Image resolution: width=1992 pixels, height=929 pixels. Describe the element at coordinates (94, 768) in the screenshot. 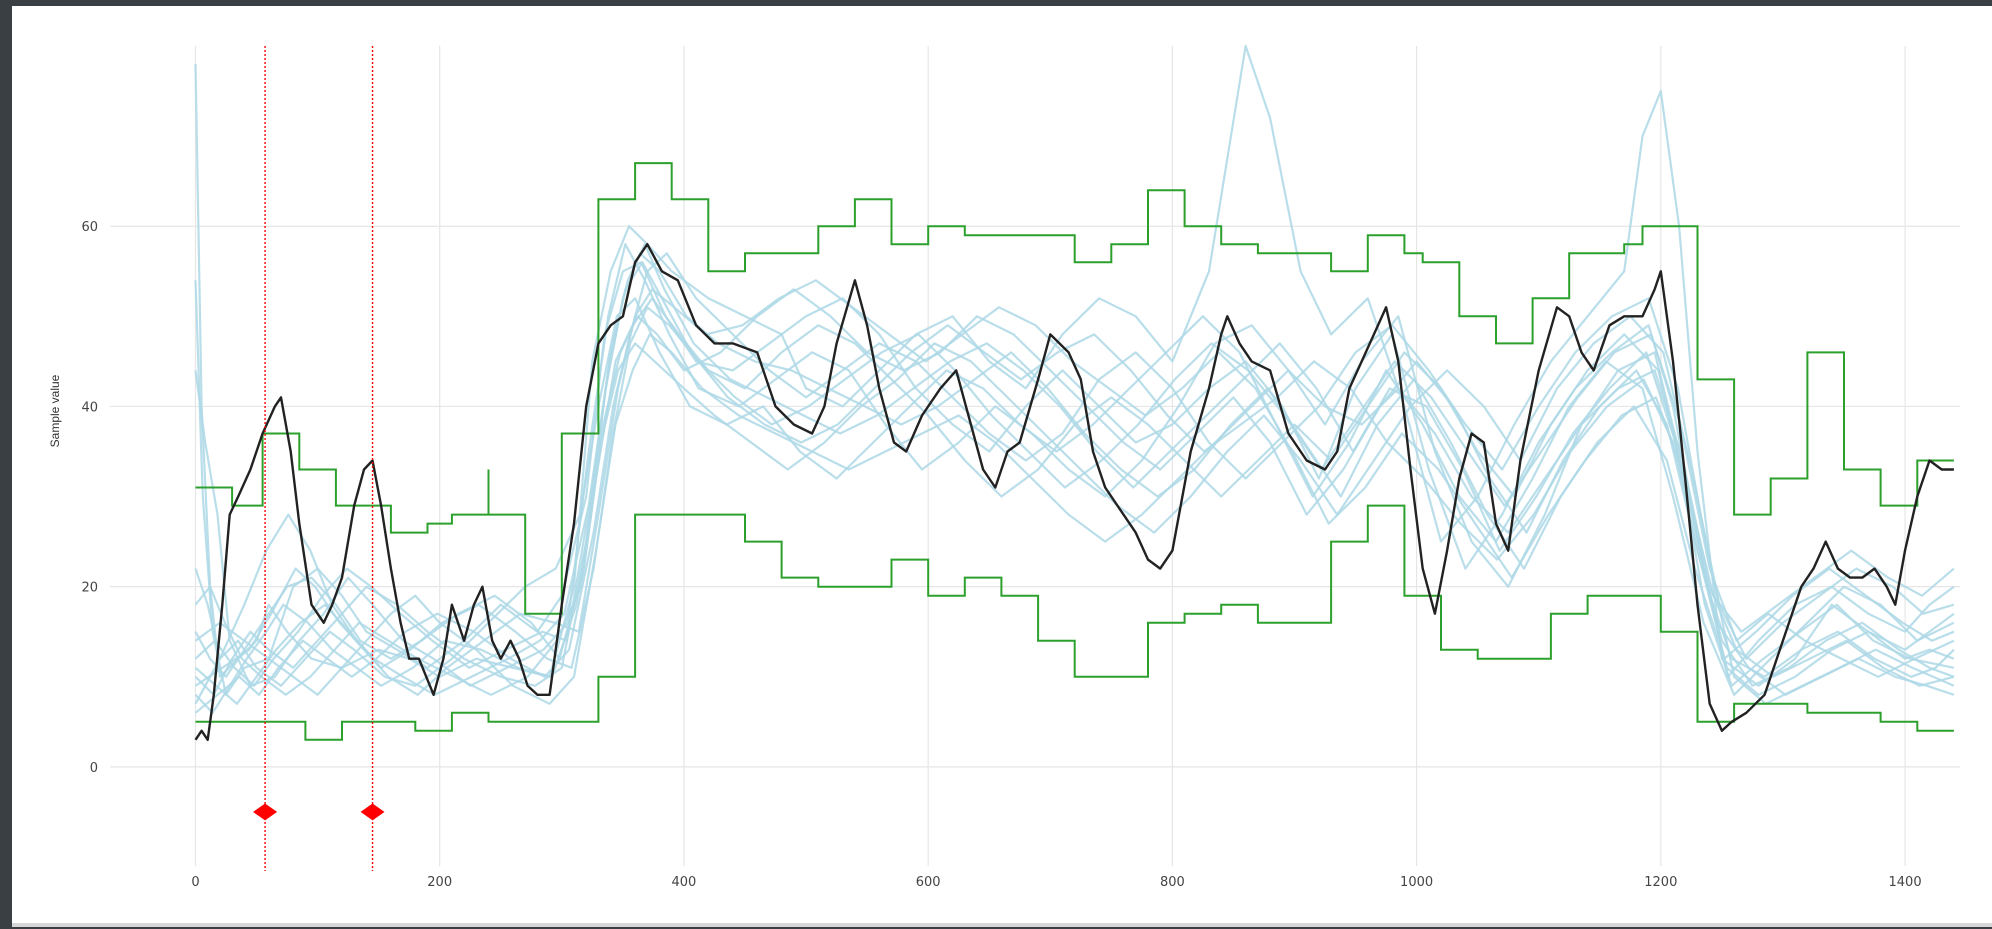

I see `y-tick-label: 0` at that location.